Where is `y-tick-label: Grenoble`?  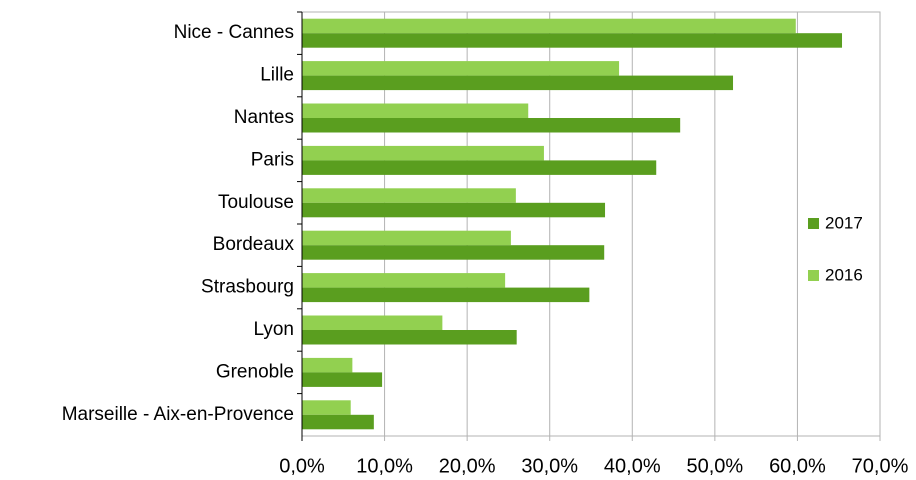 y-tick-label: Grenoble is located at coordinates (255, 371).